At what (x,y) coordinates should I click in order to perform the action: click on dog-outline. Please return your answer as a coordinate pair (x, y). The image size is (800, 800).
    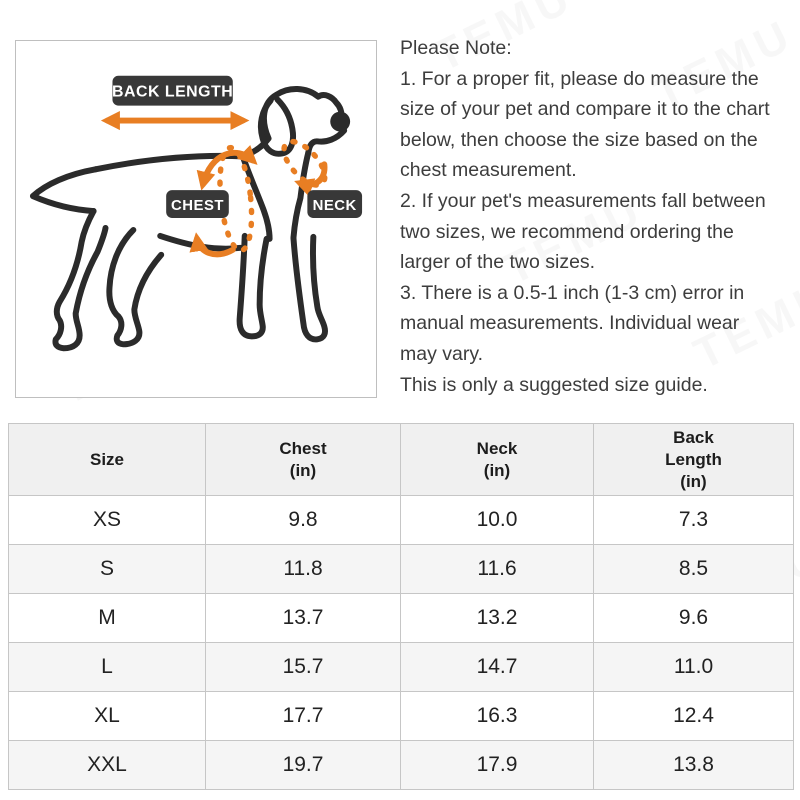
    Looking at the image, I should click on (190, 218).